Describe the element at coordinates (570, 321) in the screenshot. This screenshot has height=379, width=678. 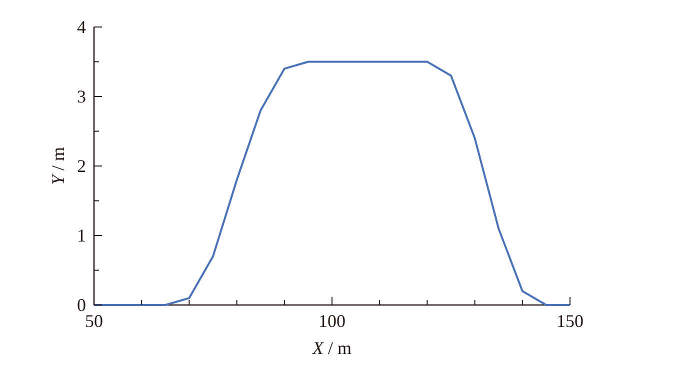
I see `x-tick-label: 150` at that location.